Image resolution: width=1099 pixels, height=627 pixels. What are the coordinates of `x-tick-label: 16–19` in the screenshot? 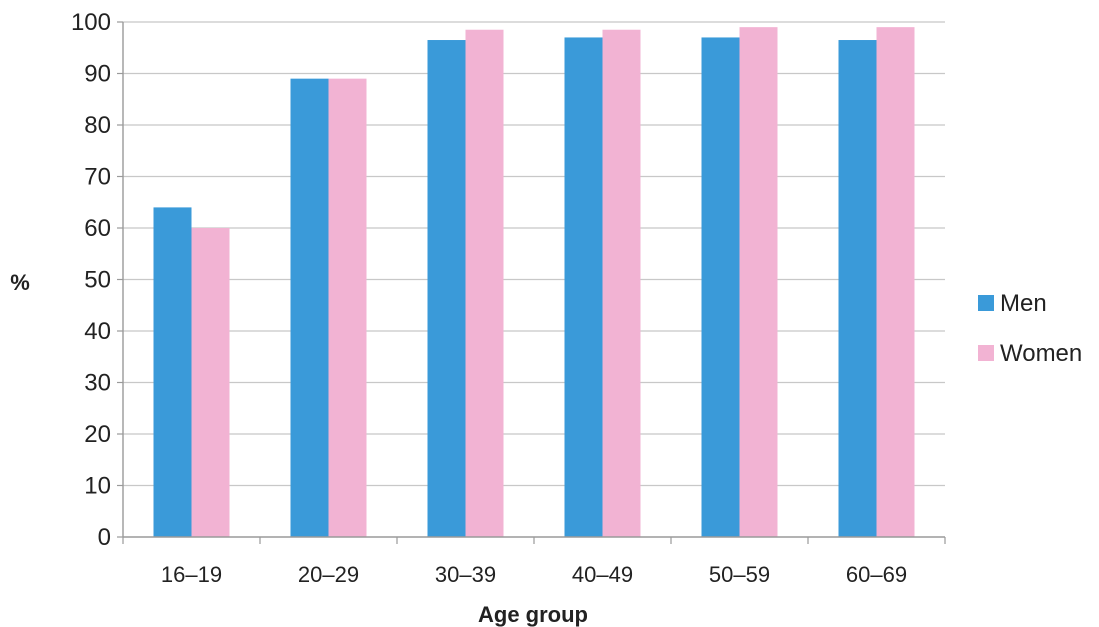 It's located at (191, 574).